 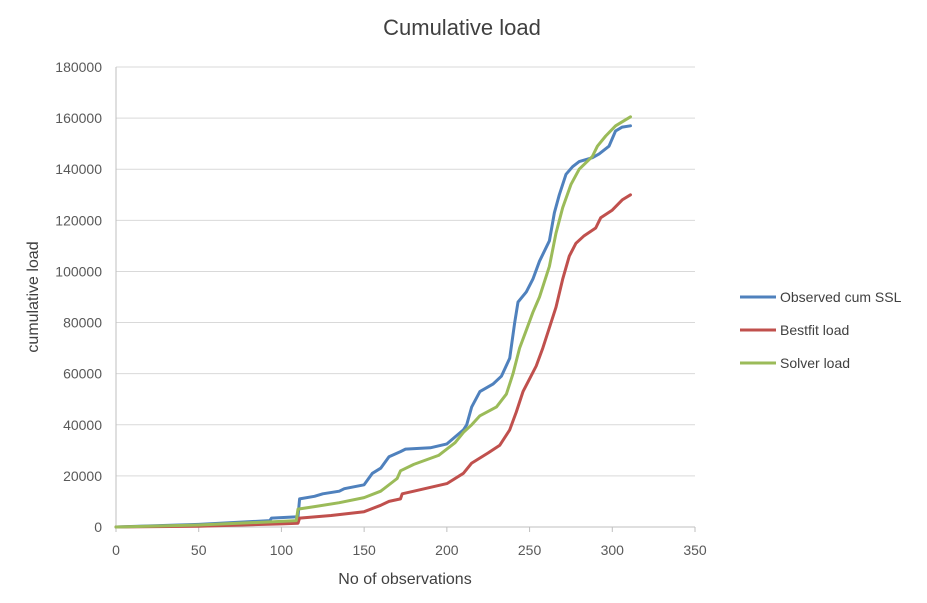 What do you see at coordinates (78, 169) in the screenshot?
I see `y-tick-label: 140000` at bounding box center [78, 169].